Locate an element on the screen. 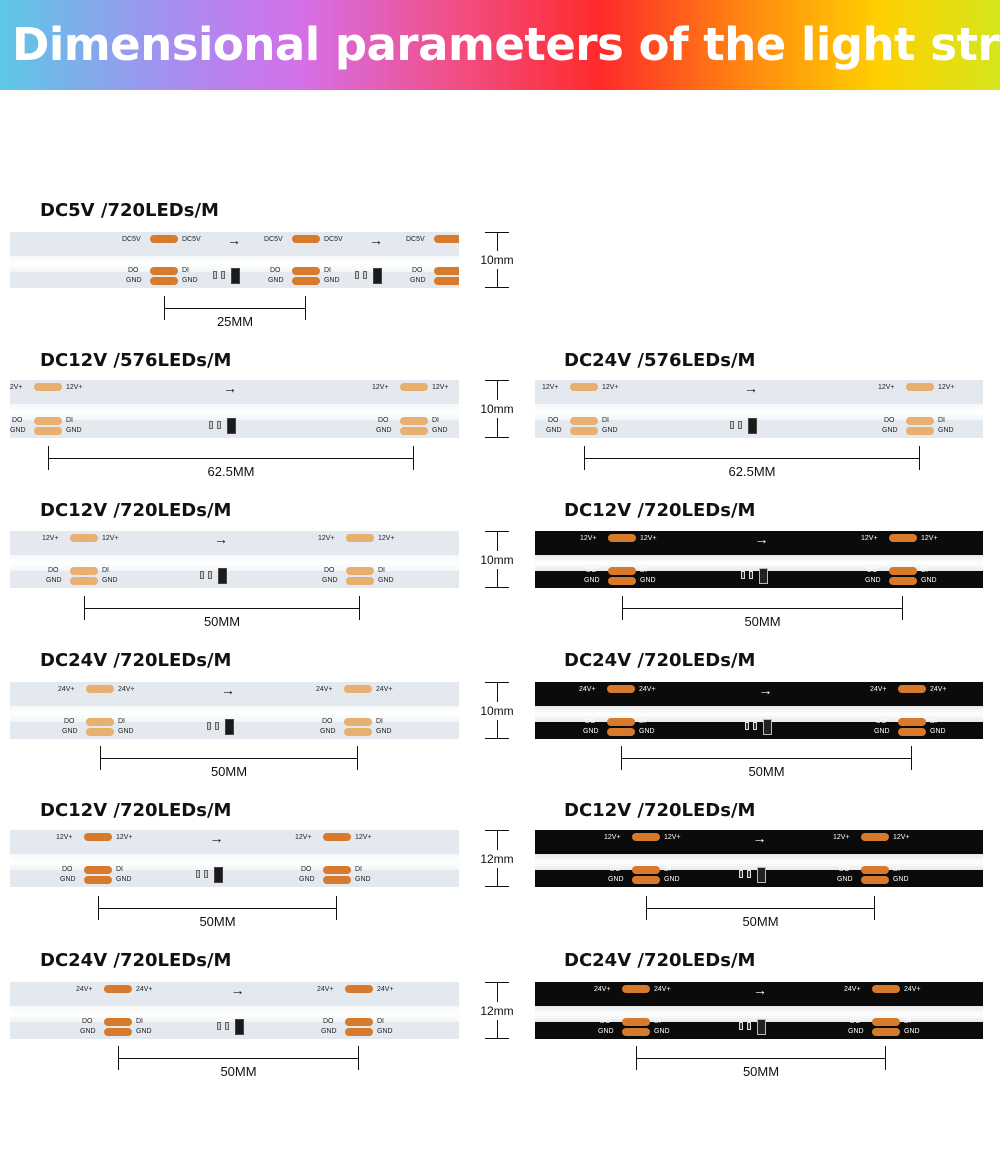 This screenshot has width=1000, height=1172. row-6-right-spacing-label: 50MM is located at coordinates (761, 1071).